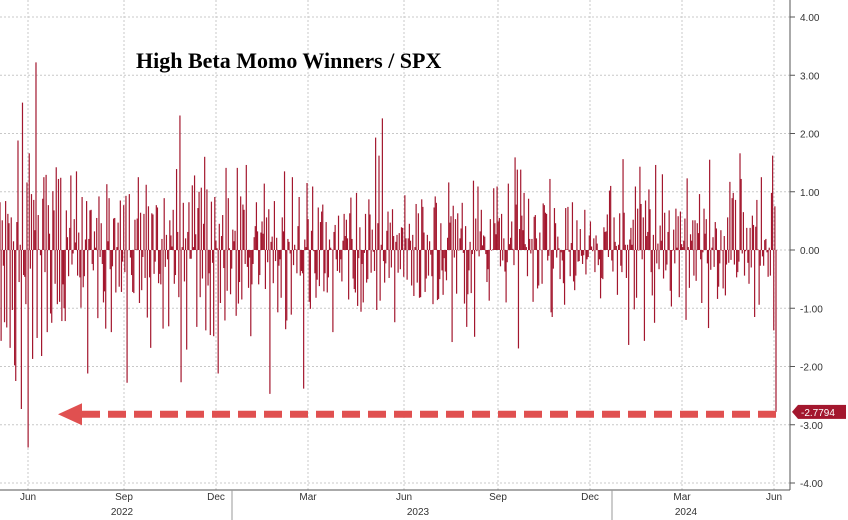 This screenshot has width=848, height=520. Describe the element at coordinates (810, 76) in the screenshot. I see `y-tick-label: 3.00` at that location.